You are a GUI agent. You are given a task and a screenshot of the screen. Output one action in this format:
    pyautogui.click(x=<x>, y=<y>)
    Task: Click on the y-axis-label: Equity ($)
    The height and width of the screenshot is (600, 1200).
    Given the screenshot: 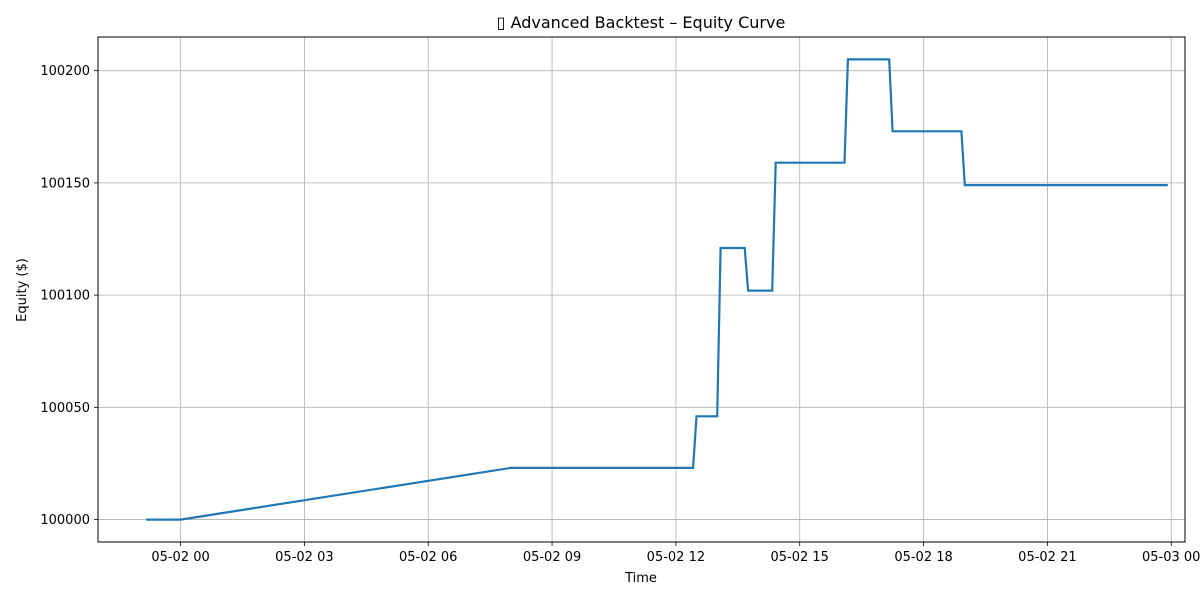 What is the action you would take?
    pyautogui.click(x=22, y=290)
    